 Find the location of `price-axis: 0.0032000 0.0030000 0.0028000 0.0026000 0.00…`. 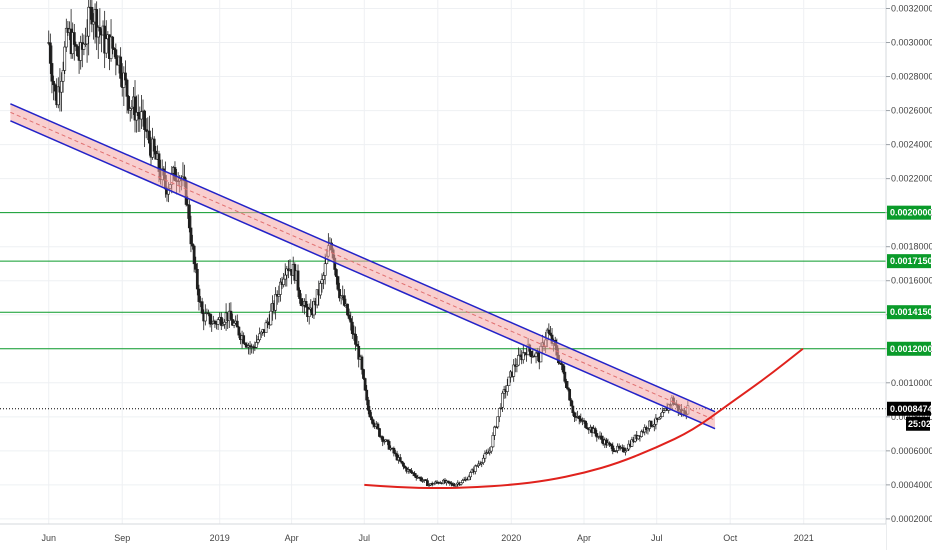

price-axis: 0.0032000 0.0030000 0.0028000 0.0026000 0.00… is located at coordinates (908, 275).